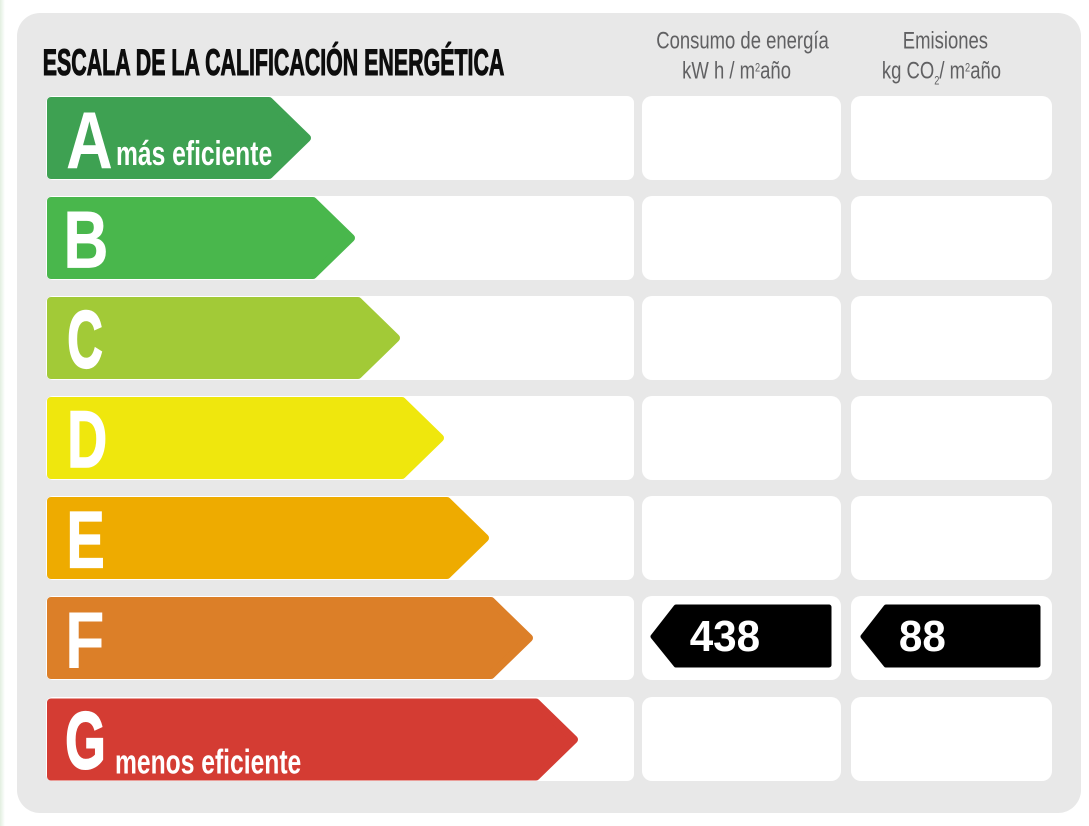 Image resolution: width=1089 pixels, height=826 pixels. Describe the element at coordinates (922, 636) in the screenshot. I see `svg-text: 88` at that location.